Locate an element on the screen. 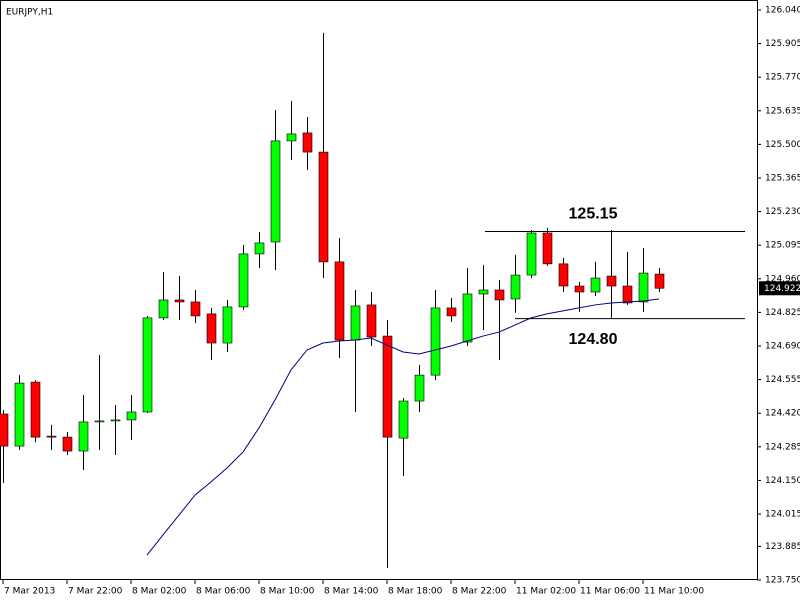  y-tick-label: 125.095 is located at coordinates (782, 246).